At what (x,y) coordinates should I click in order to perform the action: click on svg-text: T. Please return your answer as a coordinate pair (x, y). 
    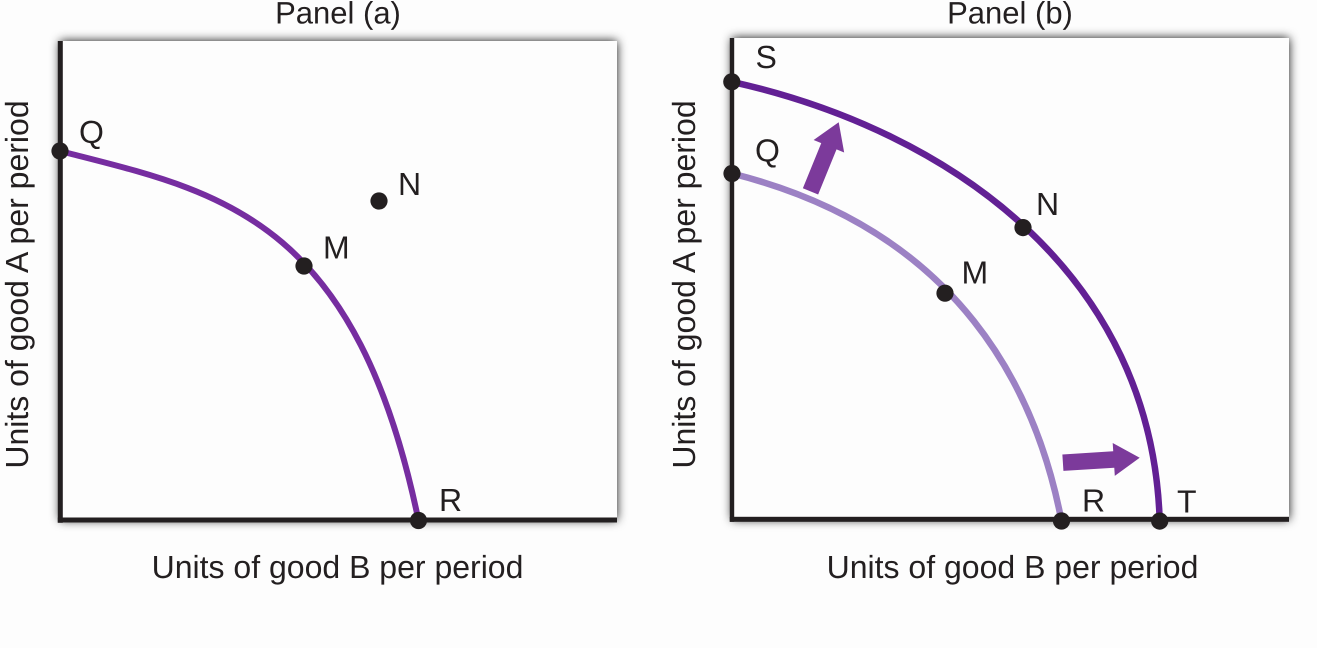
    Looking at the image, I should click on (1187, 502).